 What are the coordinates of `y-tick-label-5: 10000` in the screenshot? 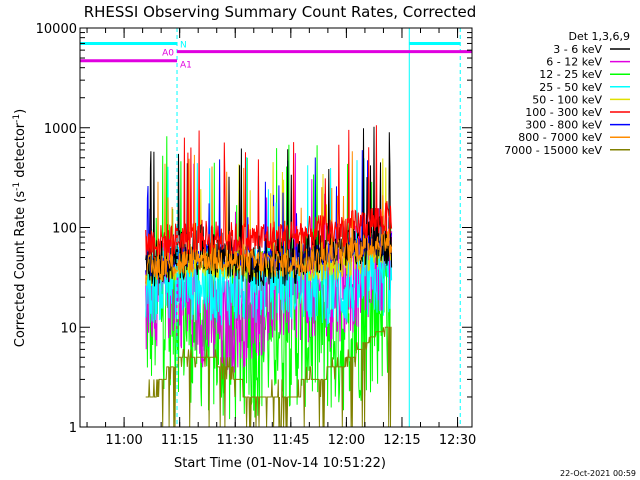 It's located at (56, 29).